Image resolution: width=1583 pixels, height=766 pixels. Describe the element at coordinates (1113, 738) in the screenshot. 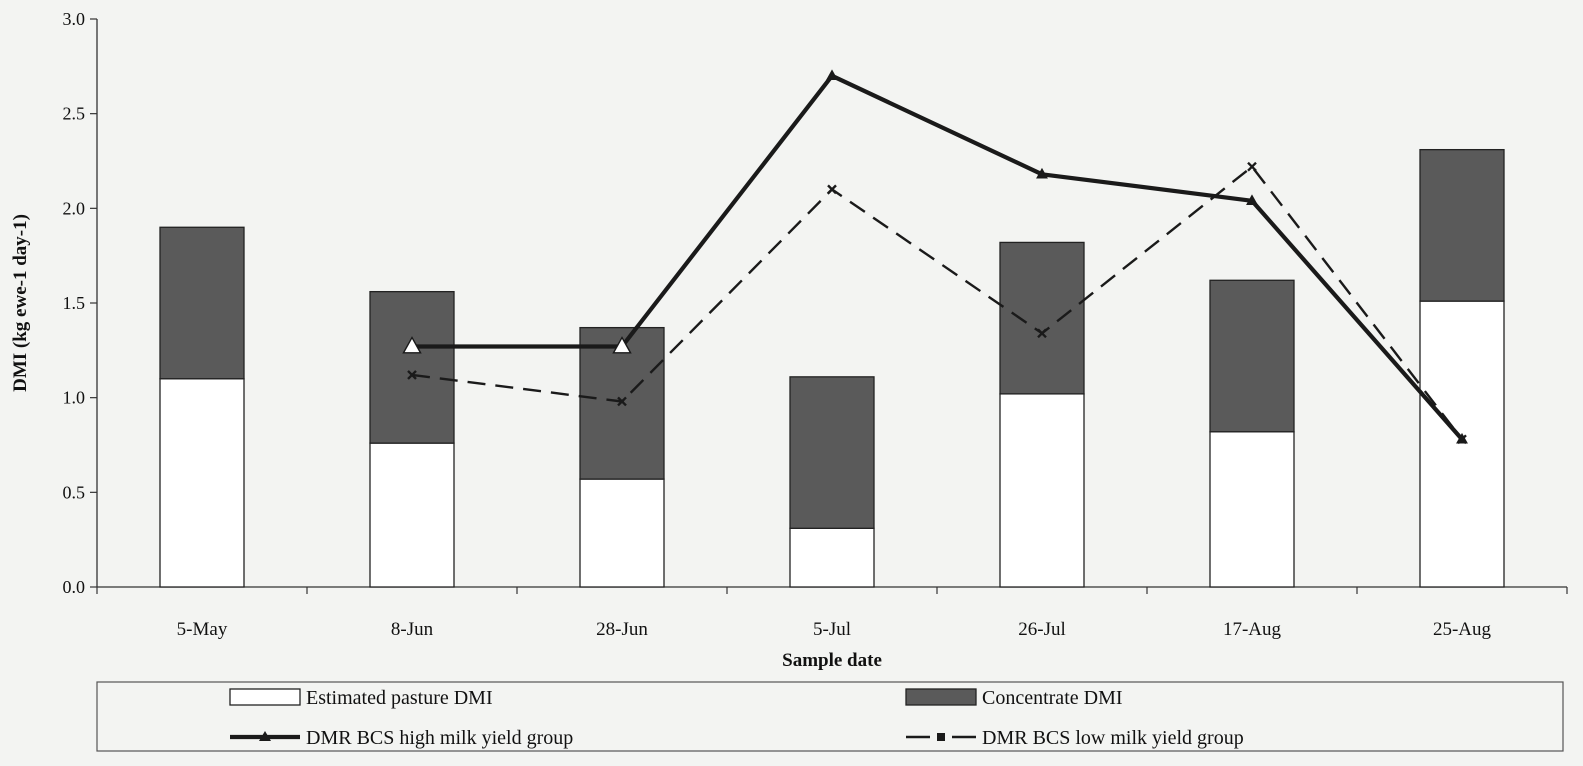

I see `legend-label: DMR BCS low milk yield group` at that location.